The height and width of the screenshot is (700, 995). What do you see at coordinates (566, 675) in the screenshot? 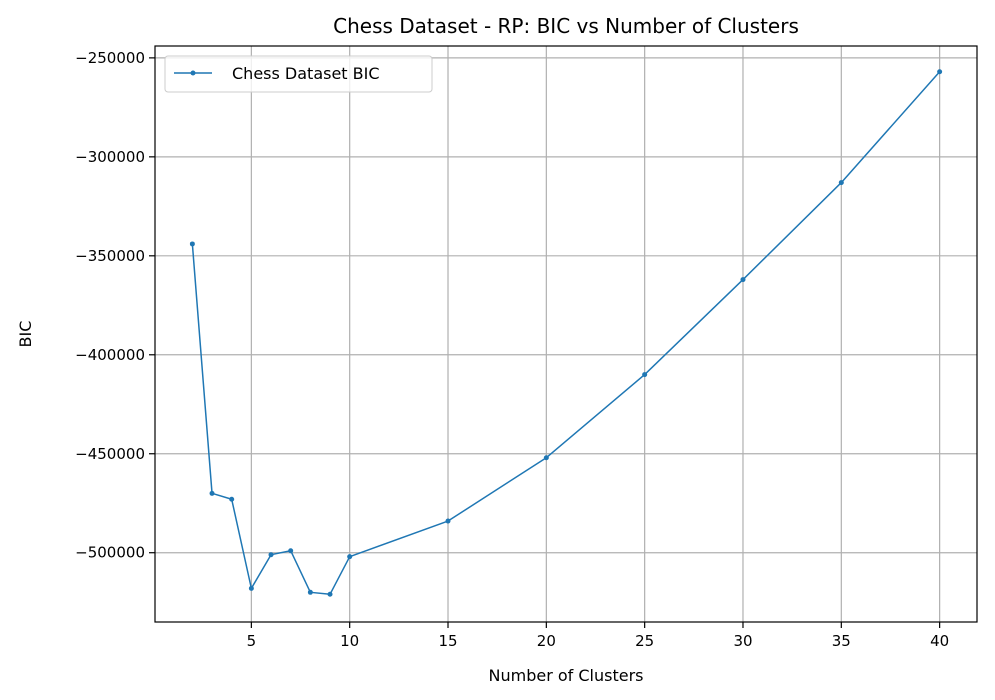
I see `x-axis-label: Number of Clusters` at bounding box center [566, 675].